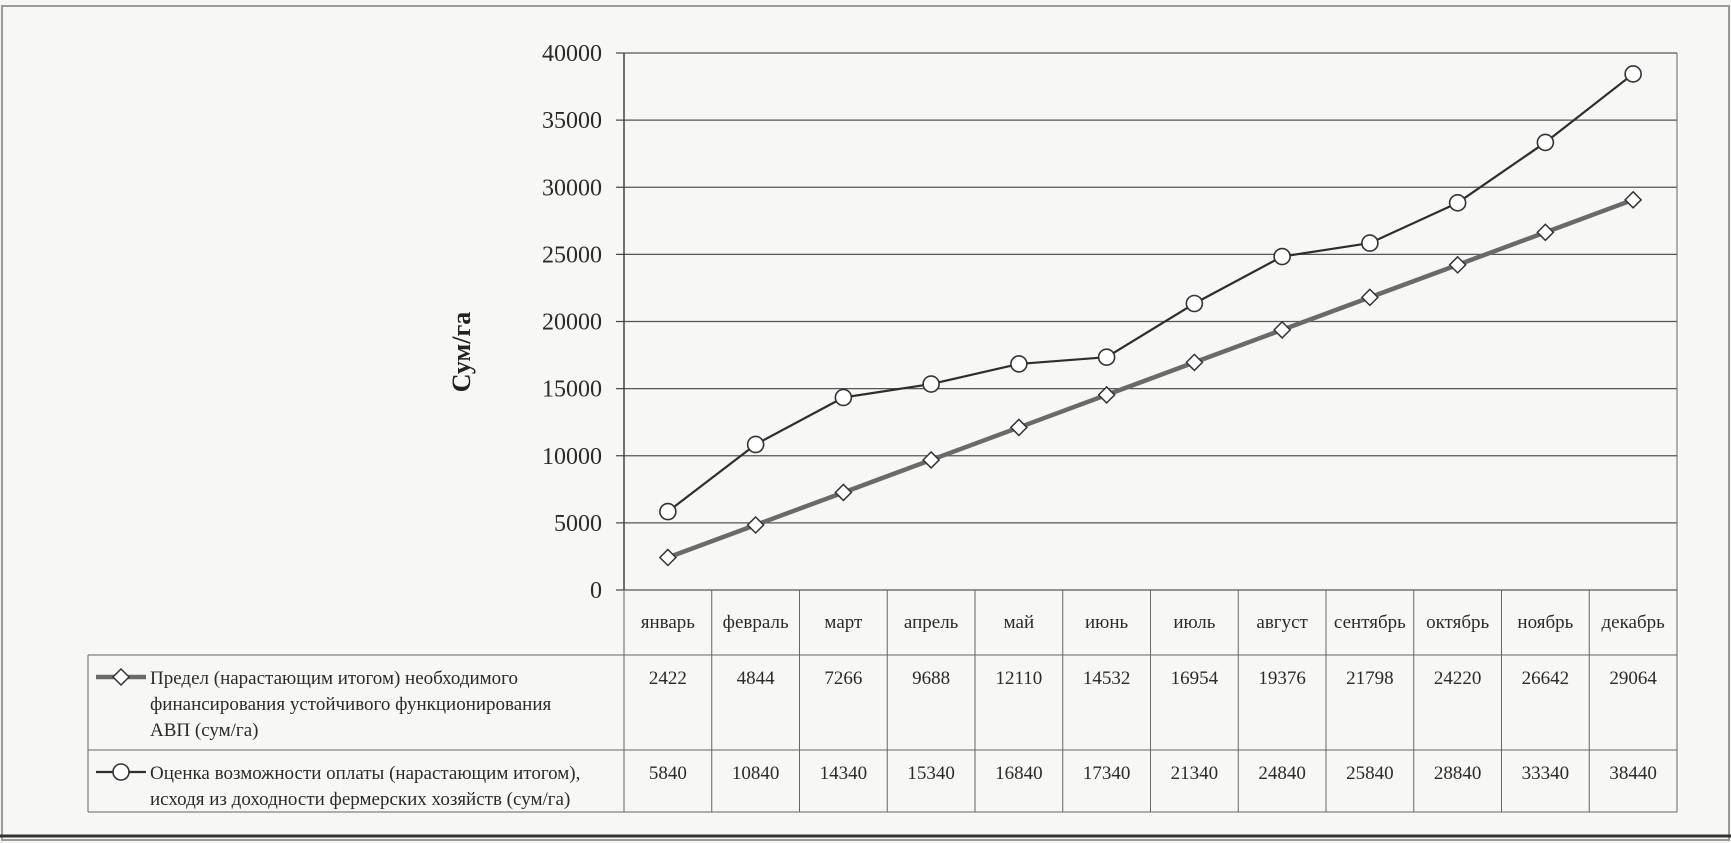 This screenshot has height=843, width=1731. Describe the element at coordinates (572, 457) in the screenshot. I see `y-tick-label: 10000` at that location.